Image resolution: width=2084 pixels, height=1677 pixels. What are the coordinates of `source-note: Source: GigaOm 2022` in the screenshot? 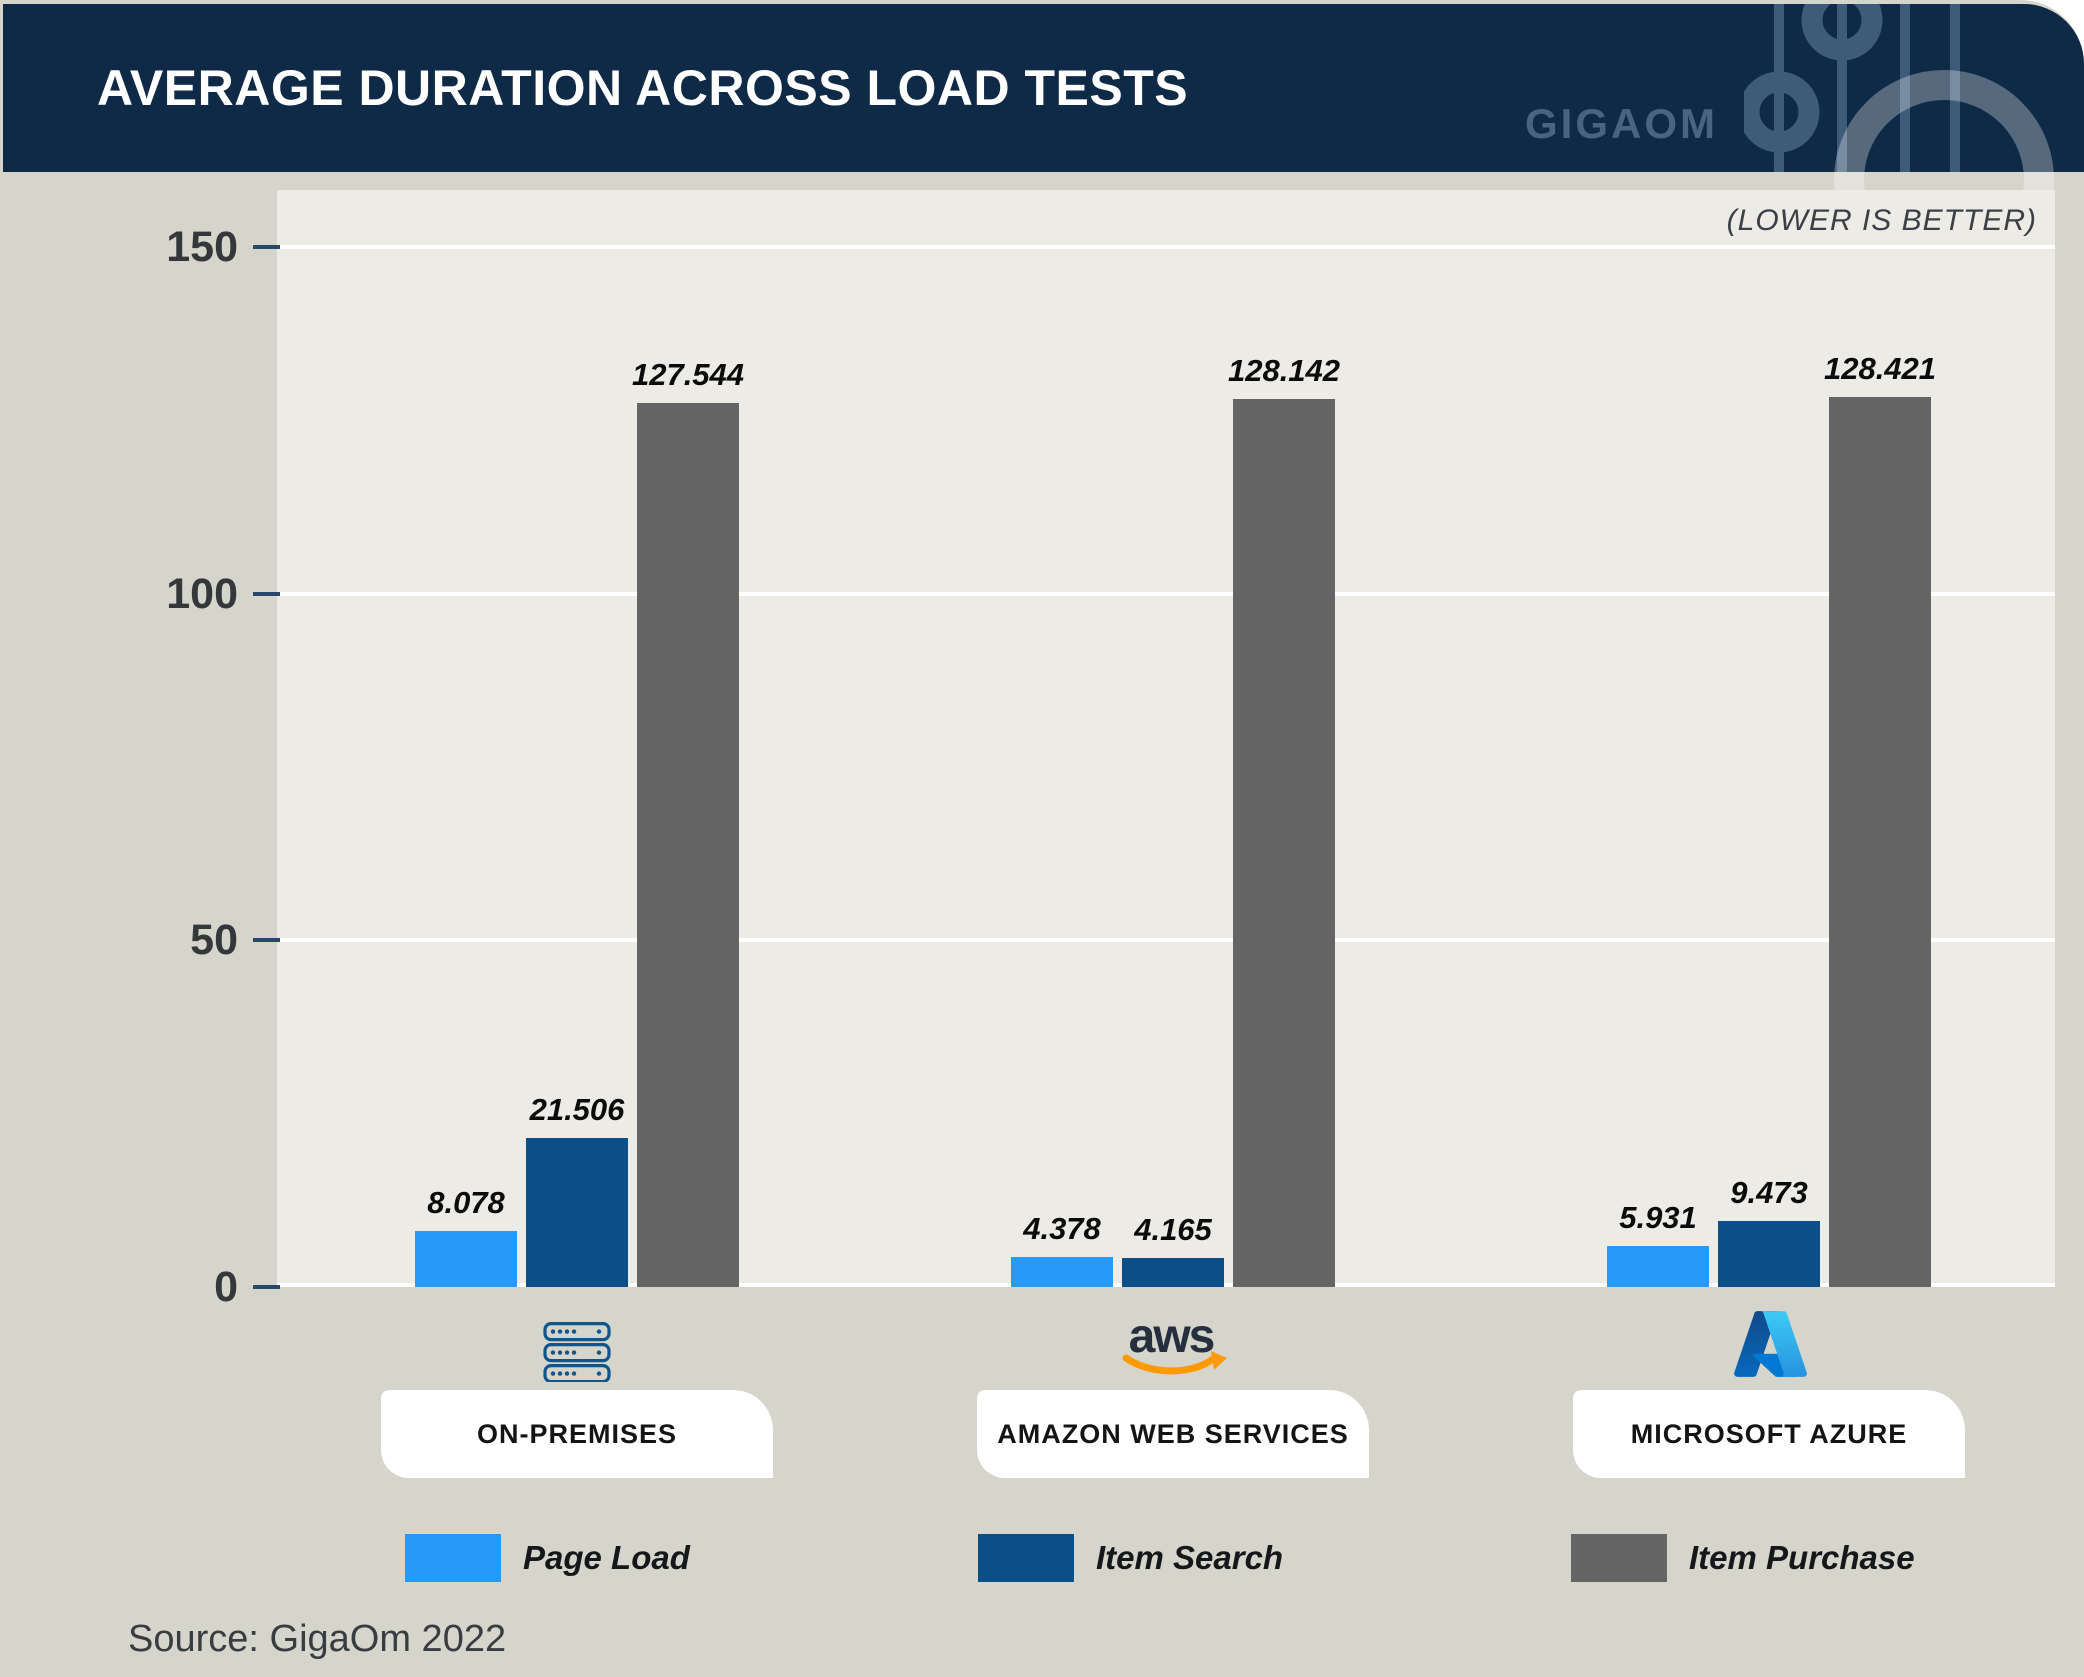 It's located at (317, 1639).